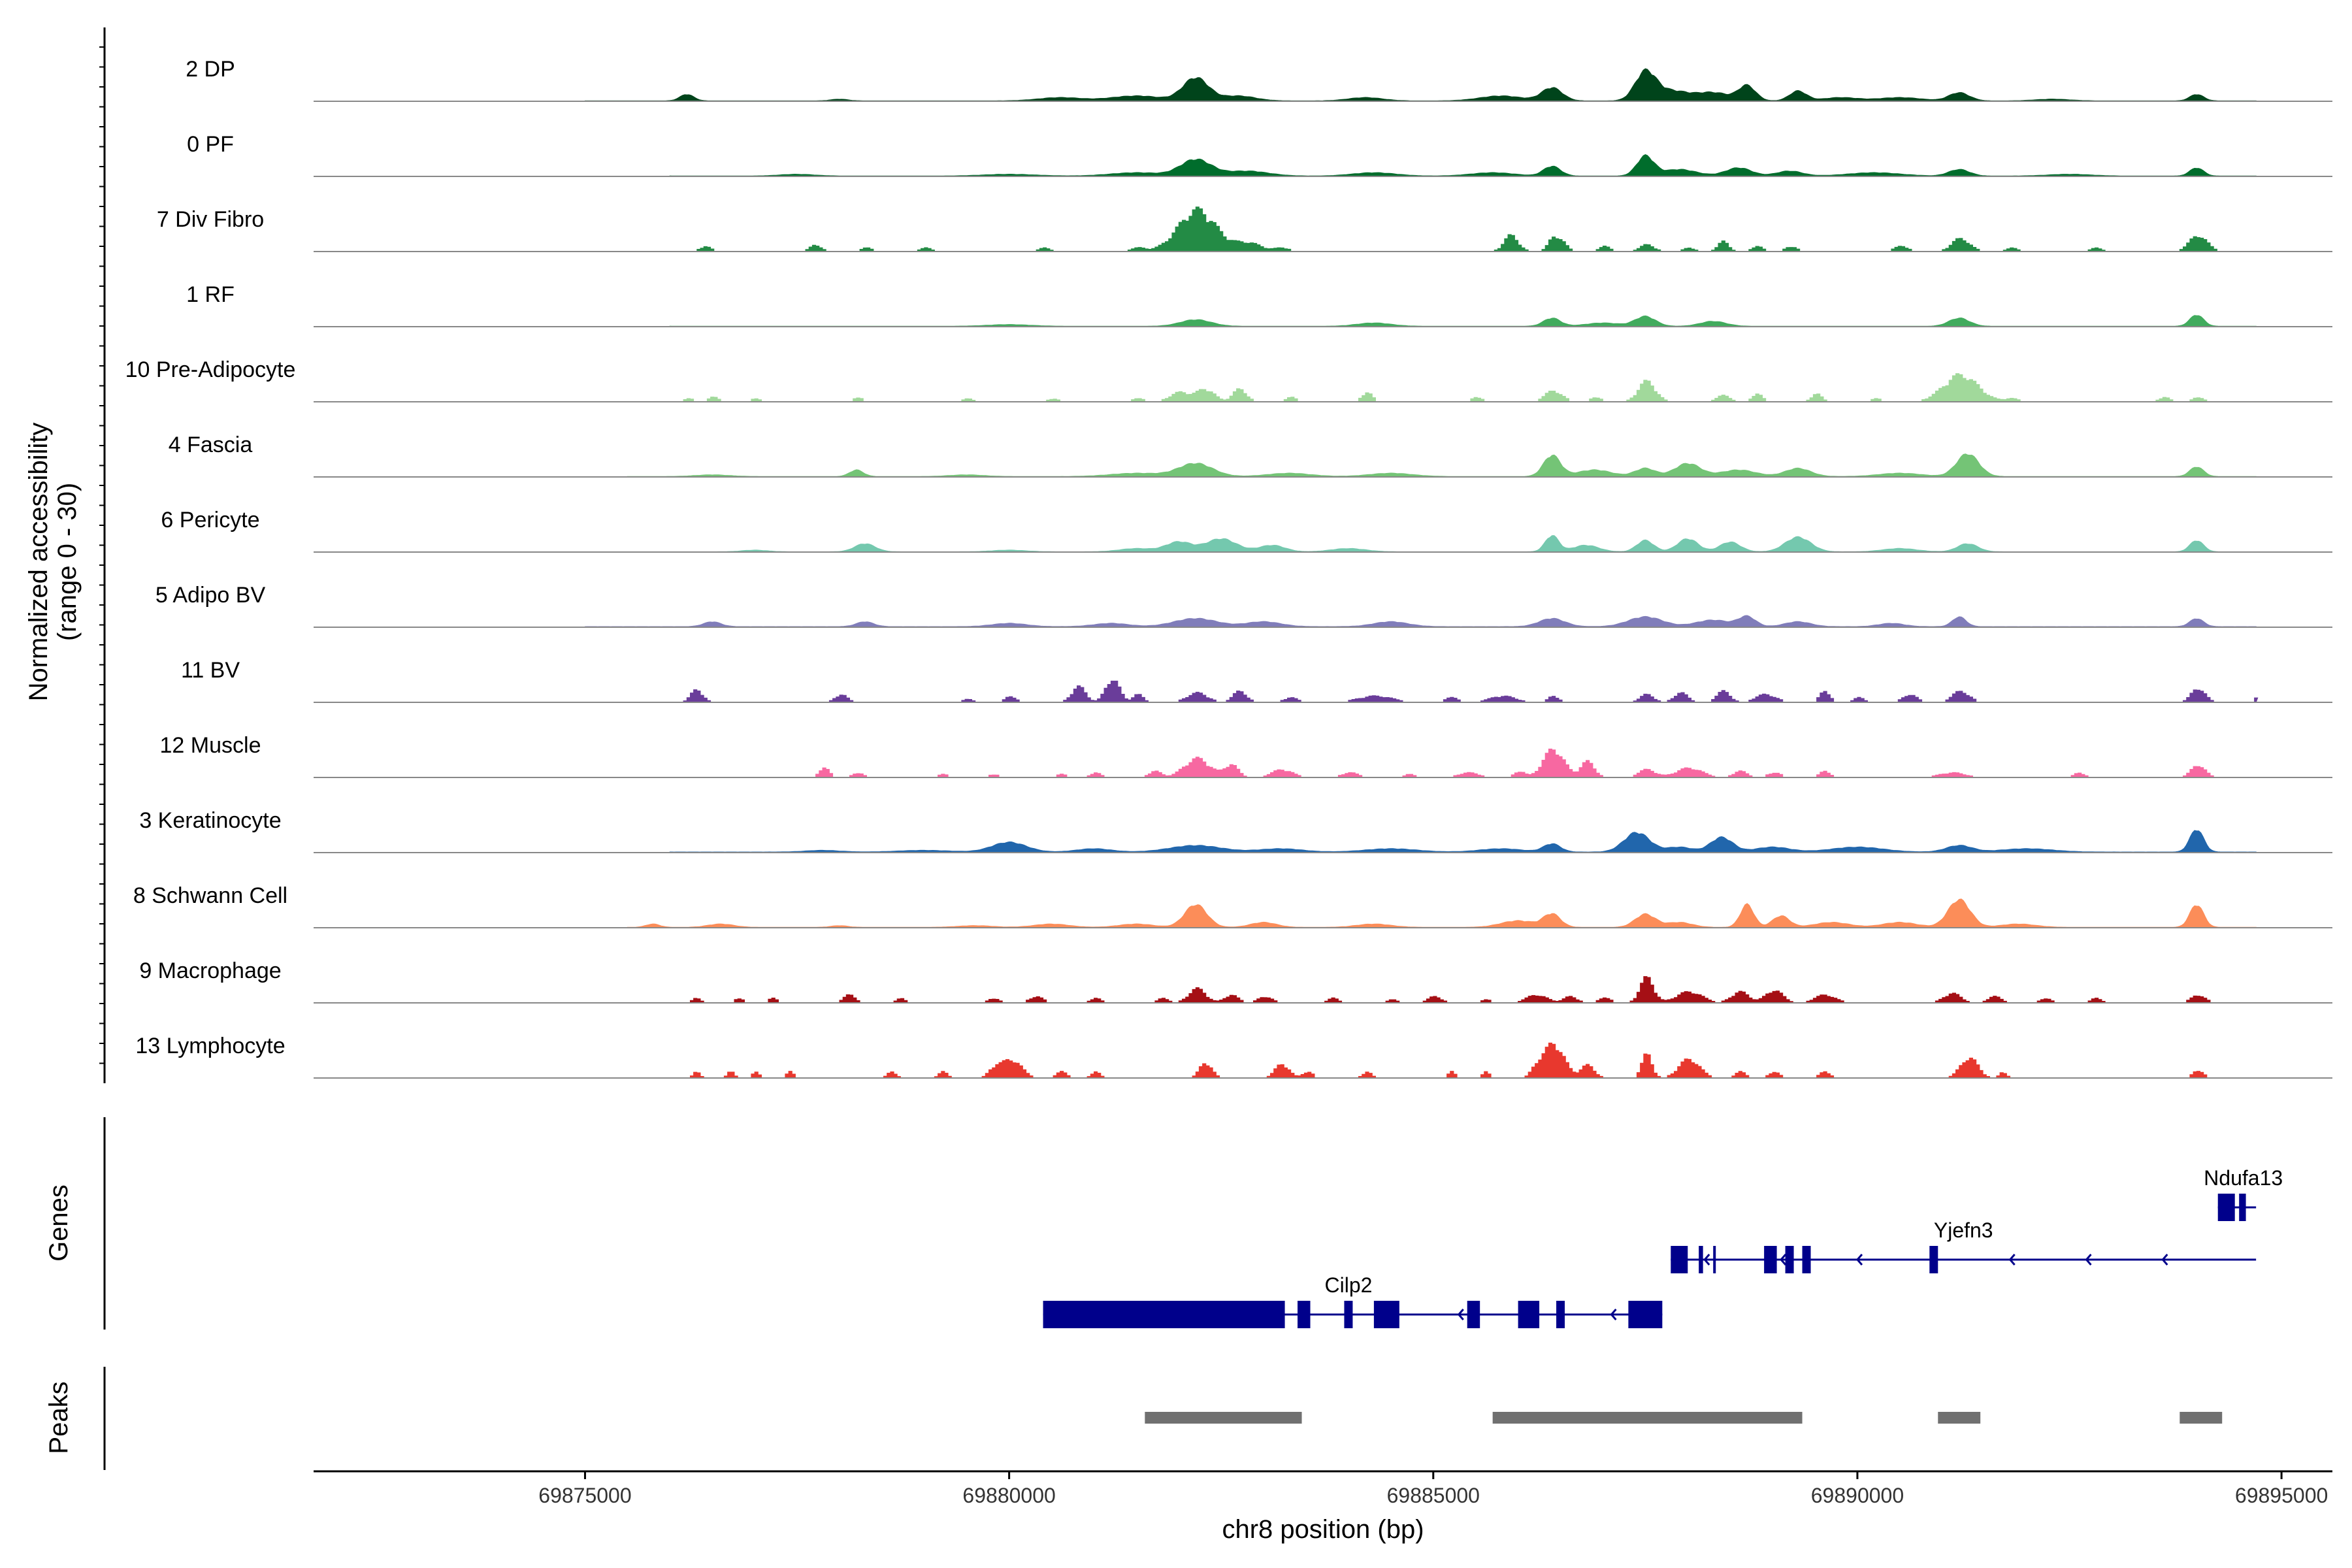 The height and width of the screenshot is (1568, 2352). I want to click on track-5-adipo-bv: 5 Adipo BV, so click(1243, 605).